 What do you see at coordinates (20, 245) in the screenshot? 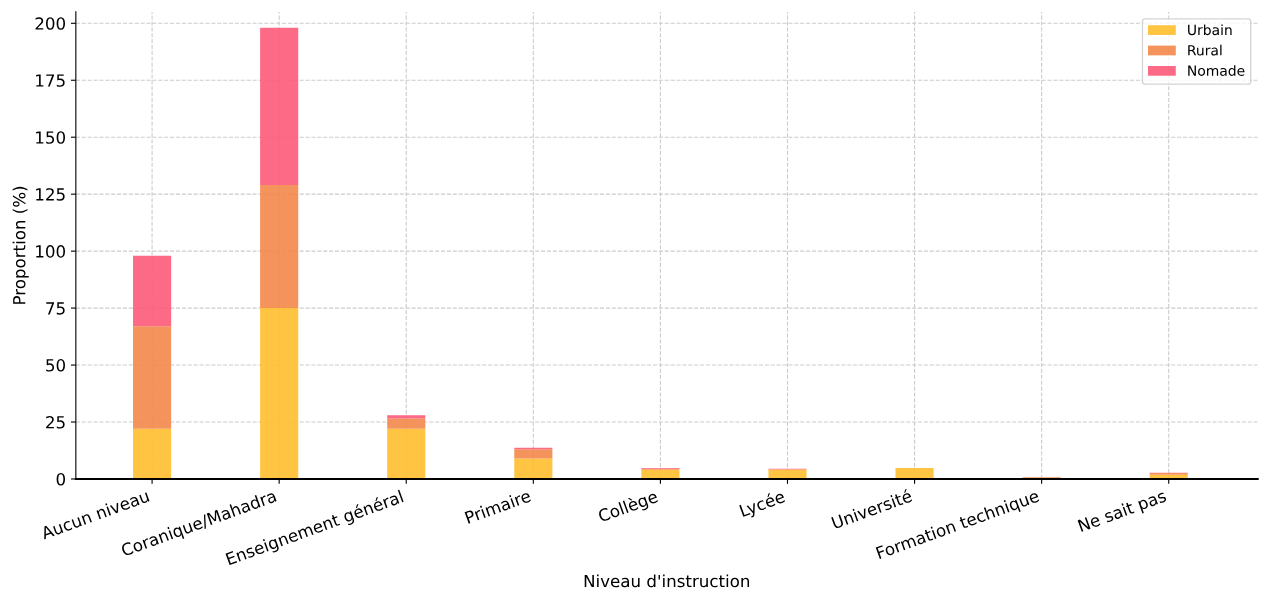
I see `y-axis-title: Proportion (%)` at bounding box center [20, 245].